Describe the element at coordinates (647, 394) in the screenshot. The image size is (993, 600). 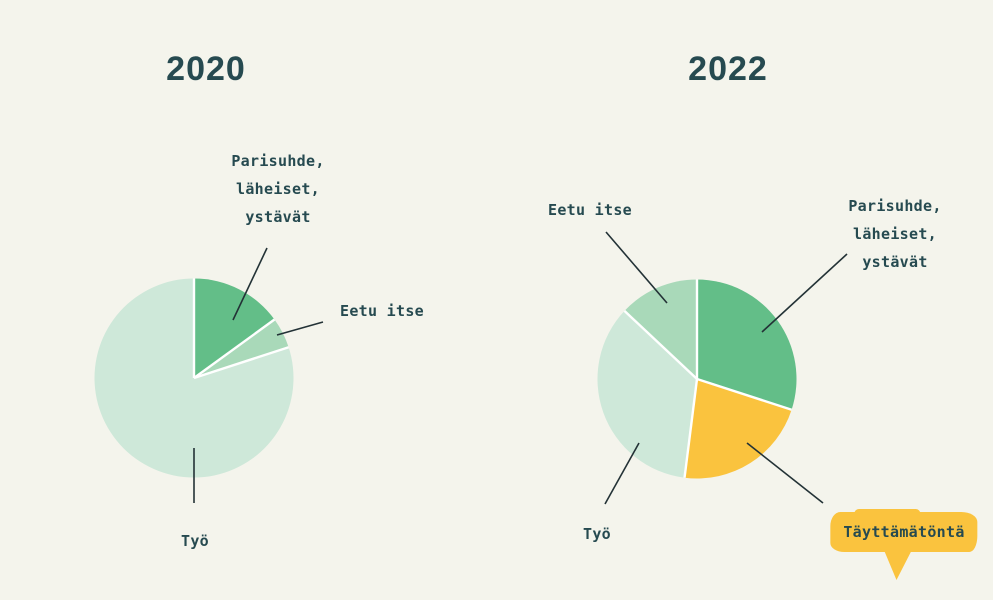
I see `pie-2022-slice-työ` at that location.